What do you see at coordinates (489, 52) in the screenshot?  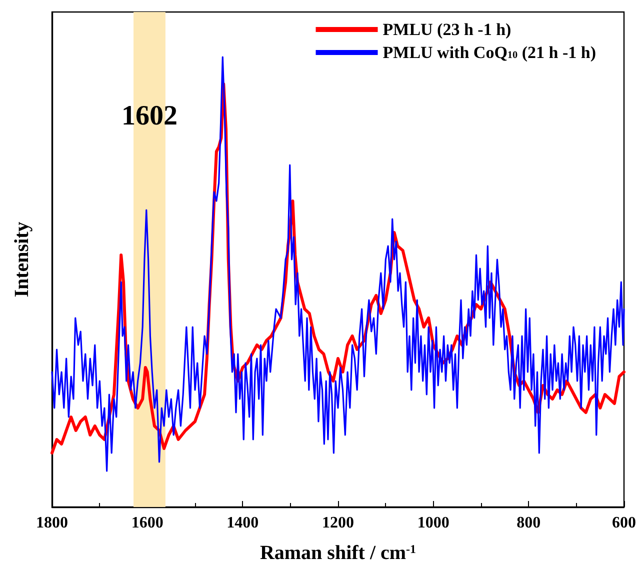 I see `legend-label: PMLU with CoQ10 (21 h -1 h)` at bounding box center [489, 52].